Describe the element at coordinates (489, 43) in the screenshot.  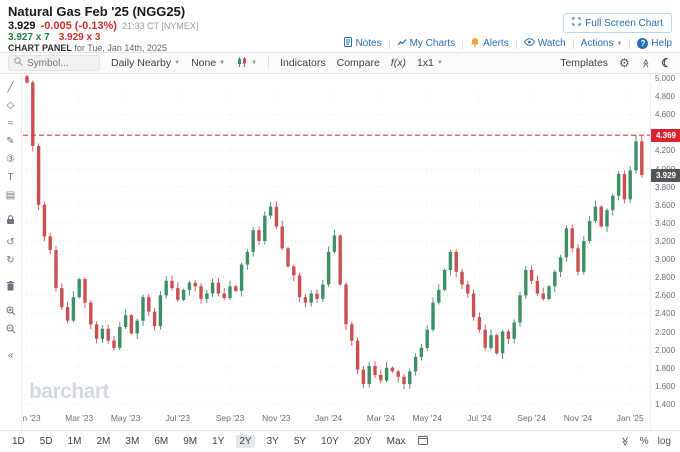
I see `alerts-link: Alerts` at that location.